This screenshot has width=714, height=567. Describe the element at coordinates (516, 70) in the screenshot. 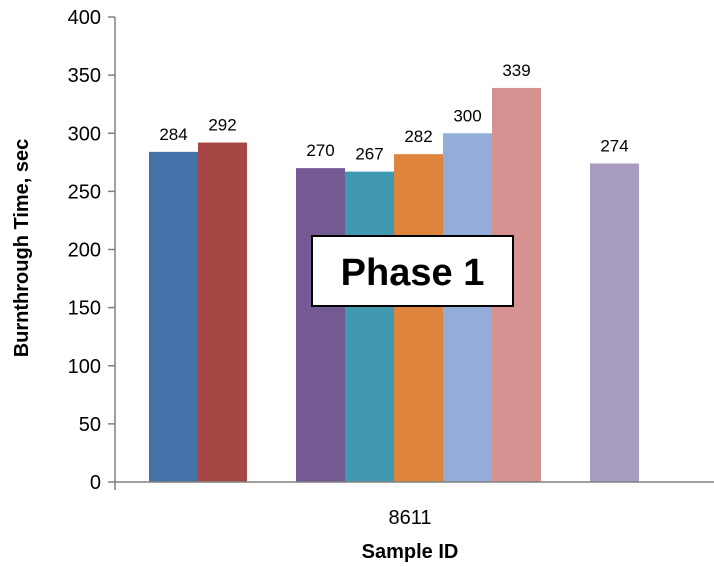

I see `bar-value-label: 339` at that location.